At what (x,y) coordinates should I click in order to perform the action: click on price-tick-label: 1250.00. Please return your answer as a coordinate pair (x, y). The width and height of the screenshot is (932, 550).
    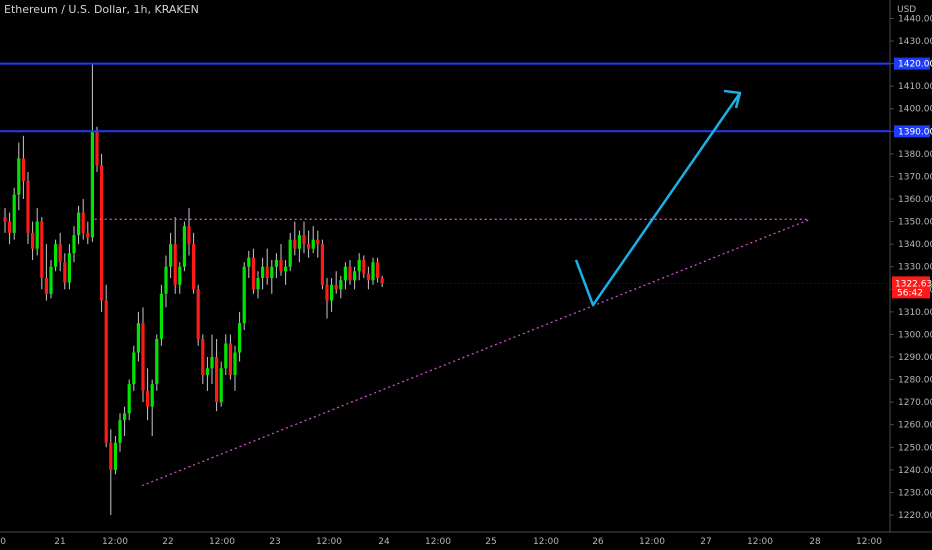
    Looking at the image, I should click on (915, 448).